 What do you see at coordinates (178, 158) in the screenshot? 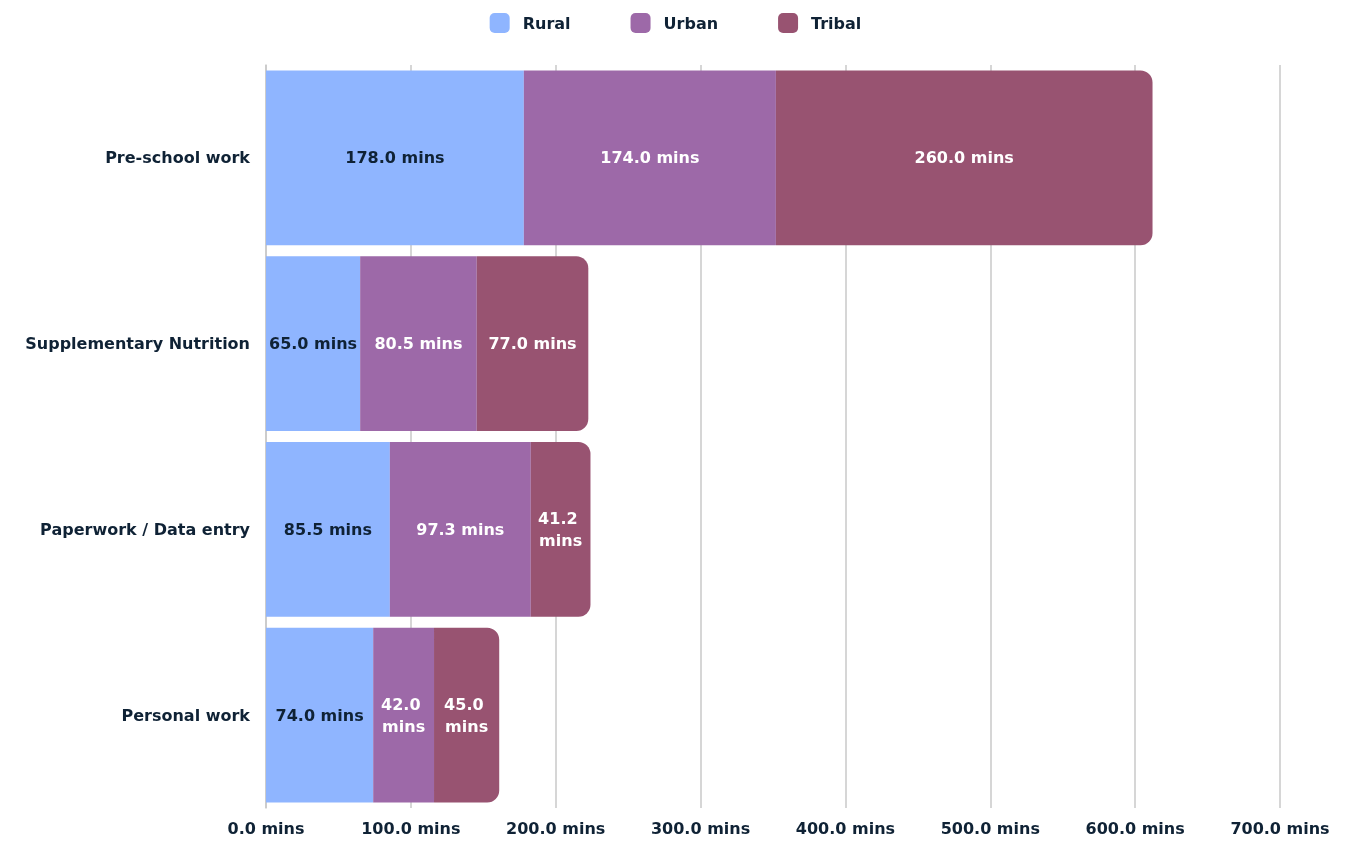
I see `y-tick-label: Pre-school work` at bounding box center [178, 158].